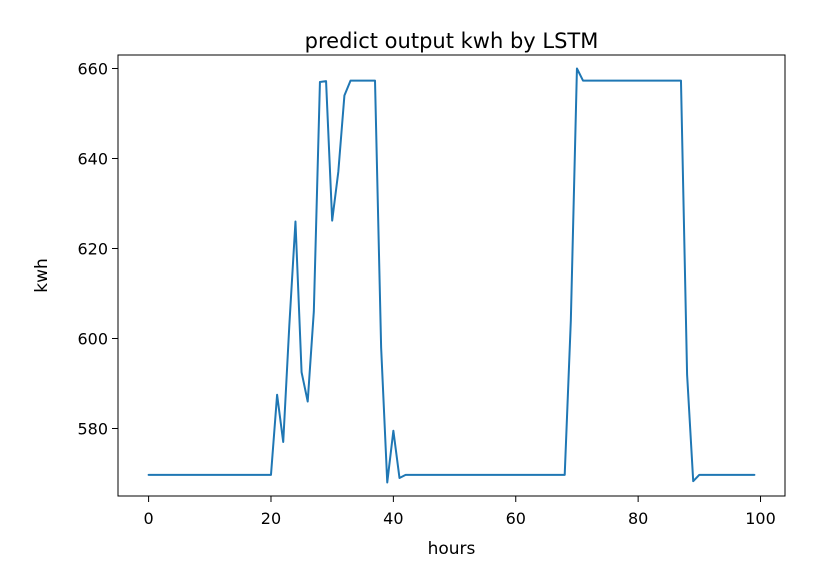  Describe the element at coordinates (452, 549) in the screenshot. I see `x-axis-label: hours` at that location.